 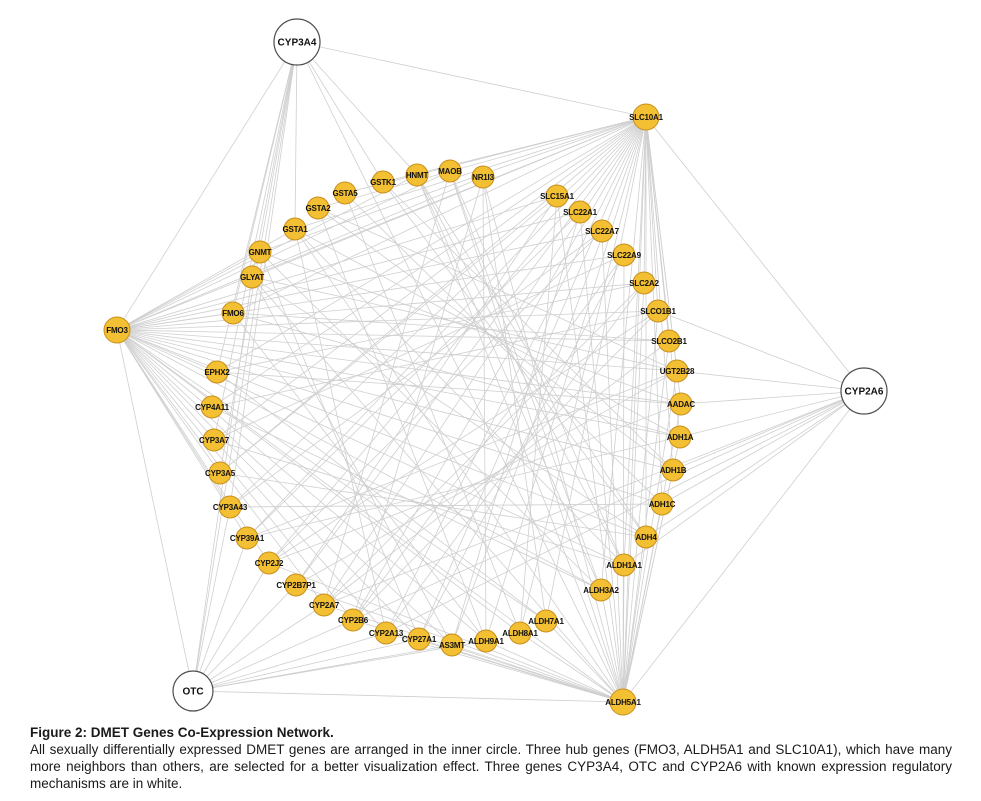 I want to click on edge-SLC22A7-CYP3A43, so click(x=416, y=369).